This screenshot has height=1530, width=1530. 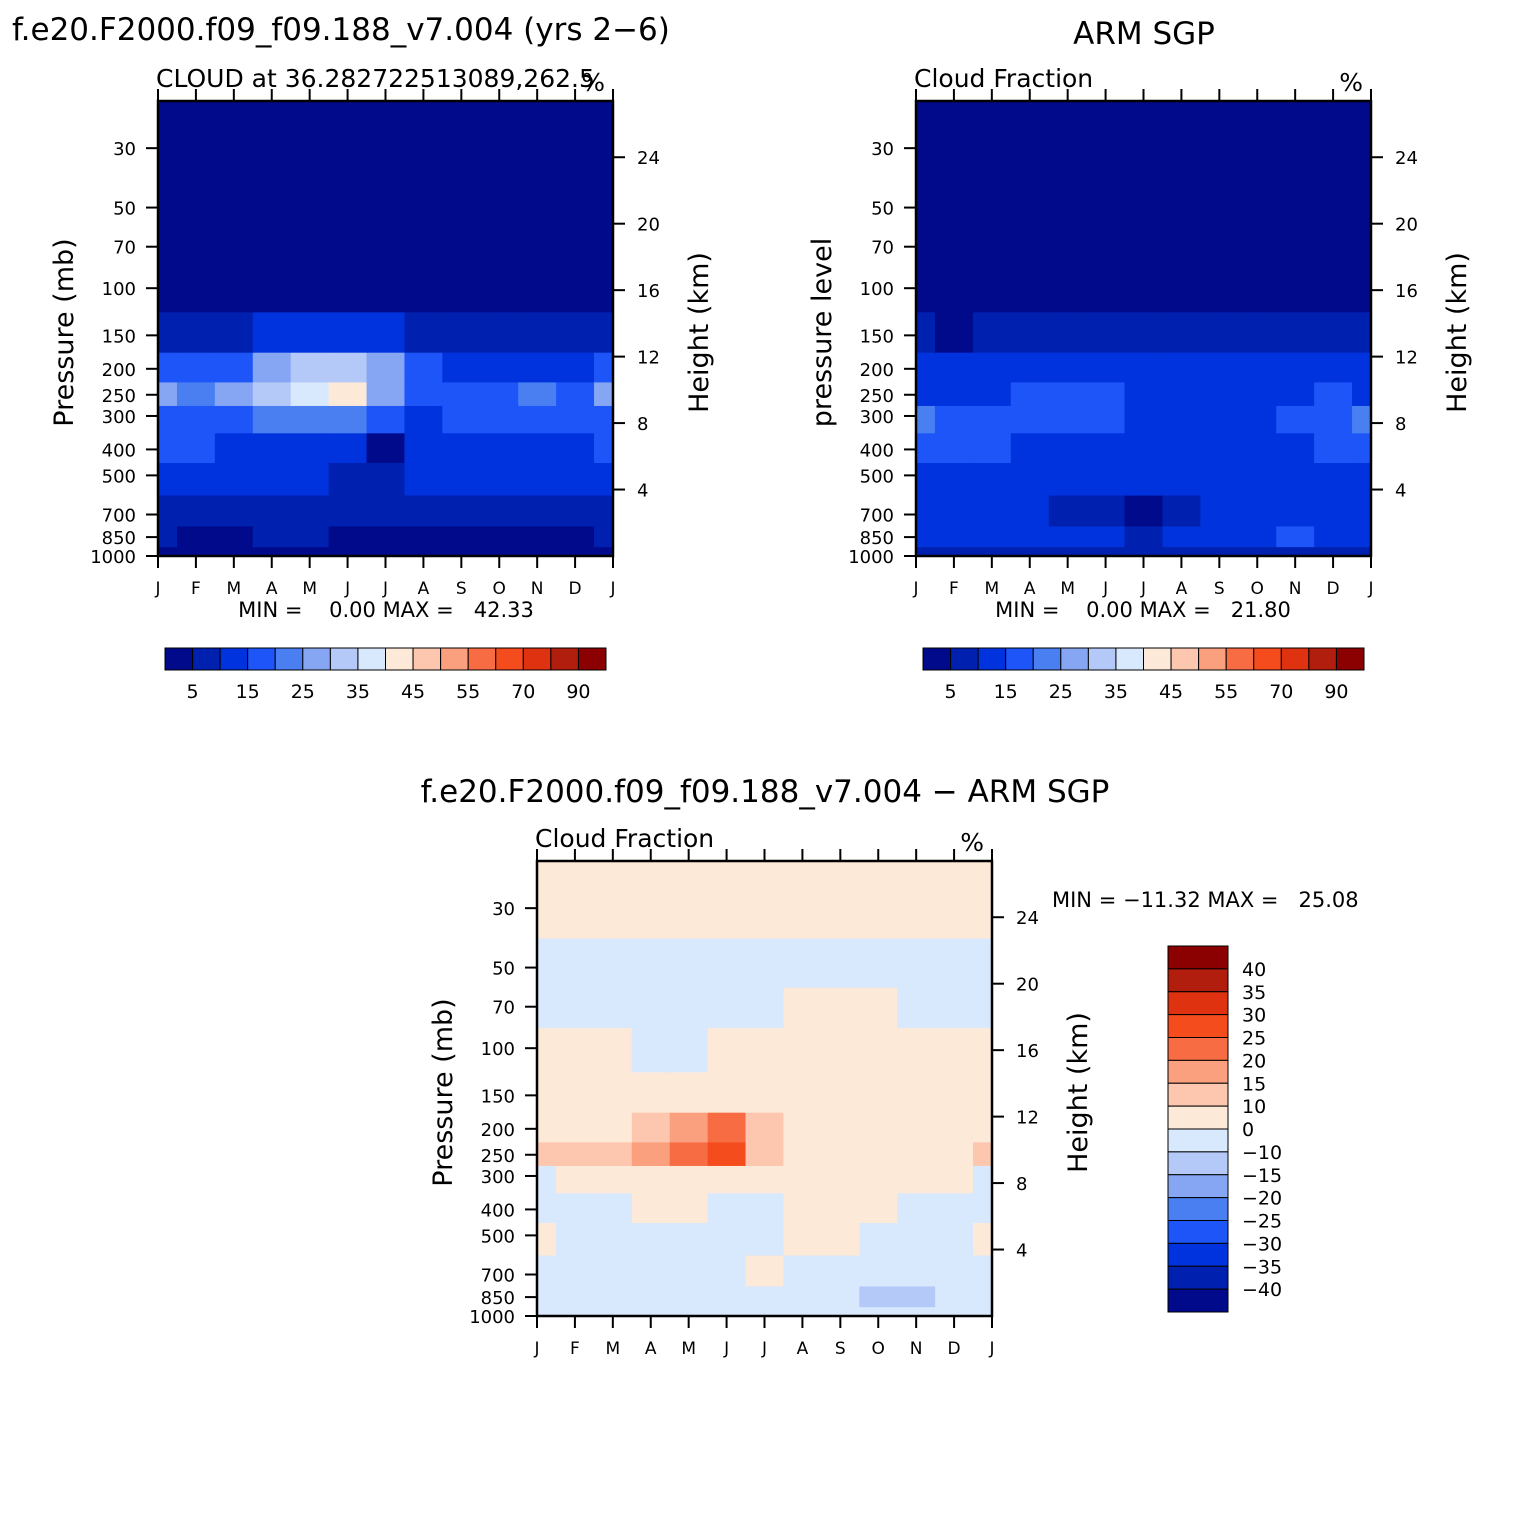 I want to click on model-x-tick-label: O, so click(x=499, y=589).